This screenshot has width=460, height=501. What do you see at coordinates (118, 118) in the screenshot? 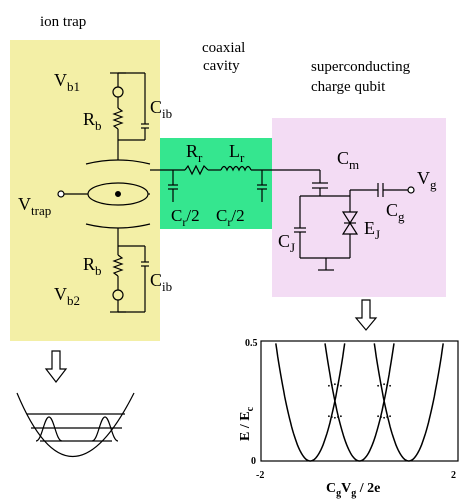
I see `resistor-rb-top-icon` at bounding box center [118, 118].